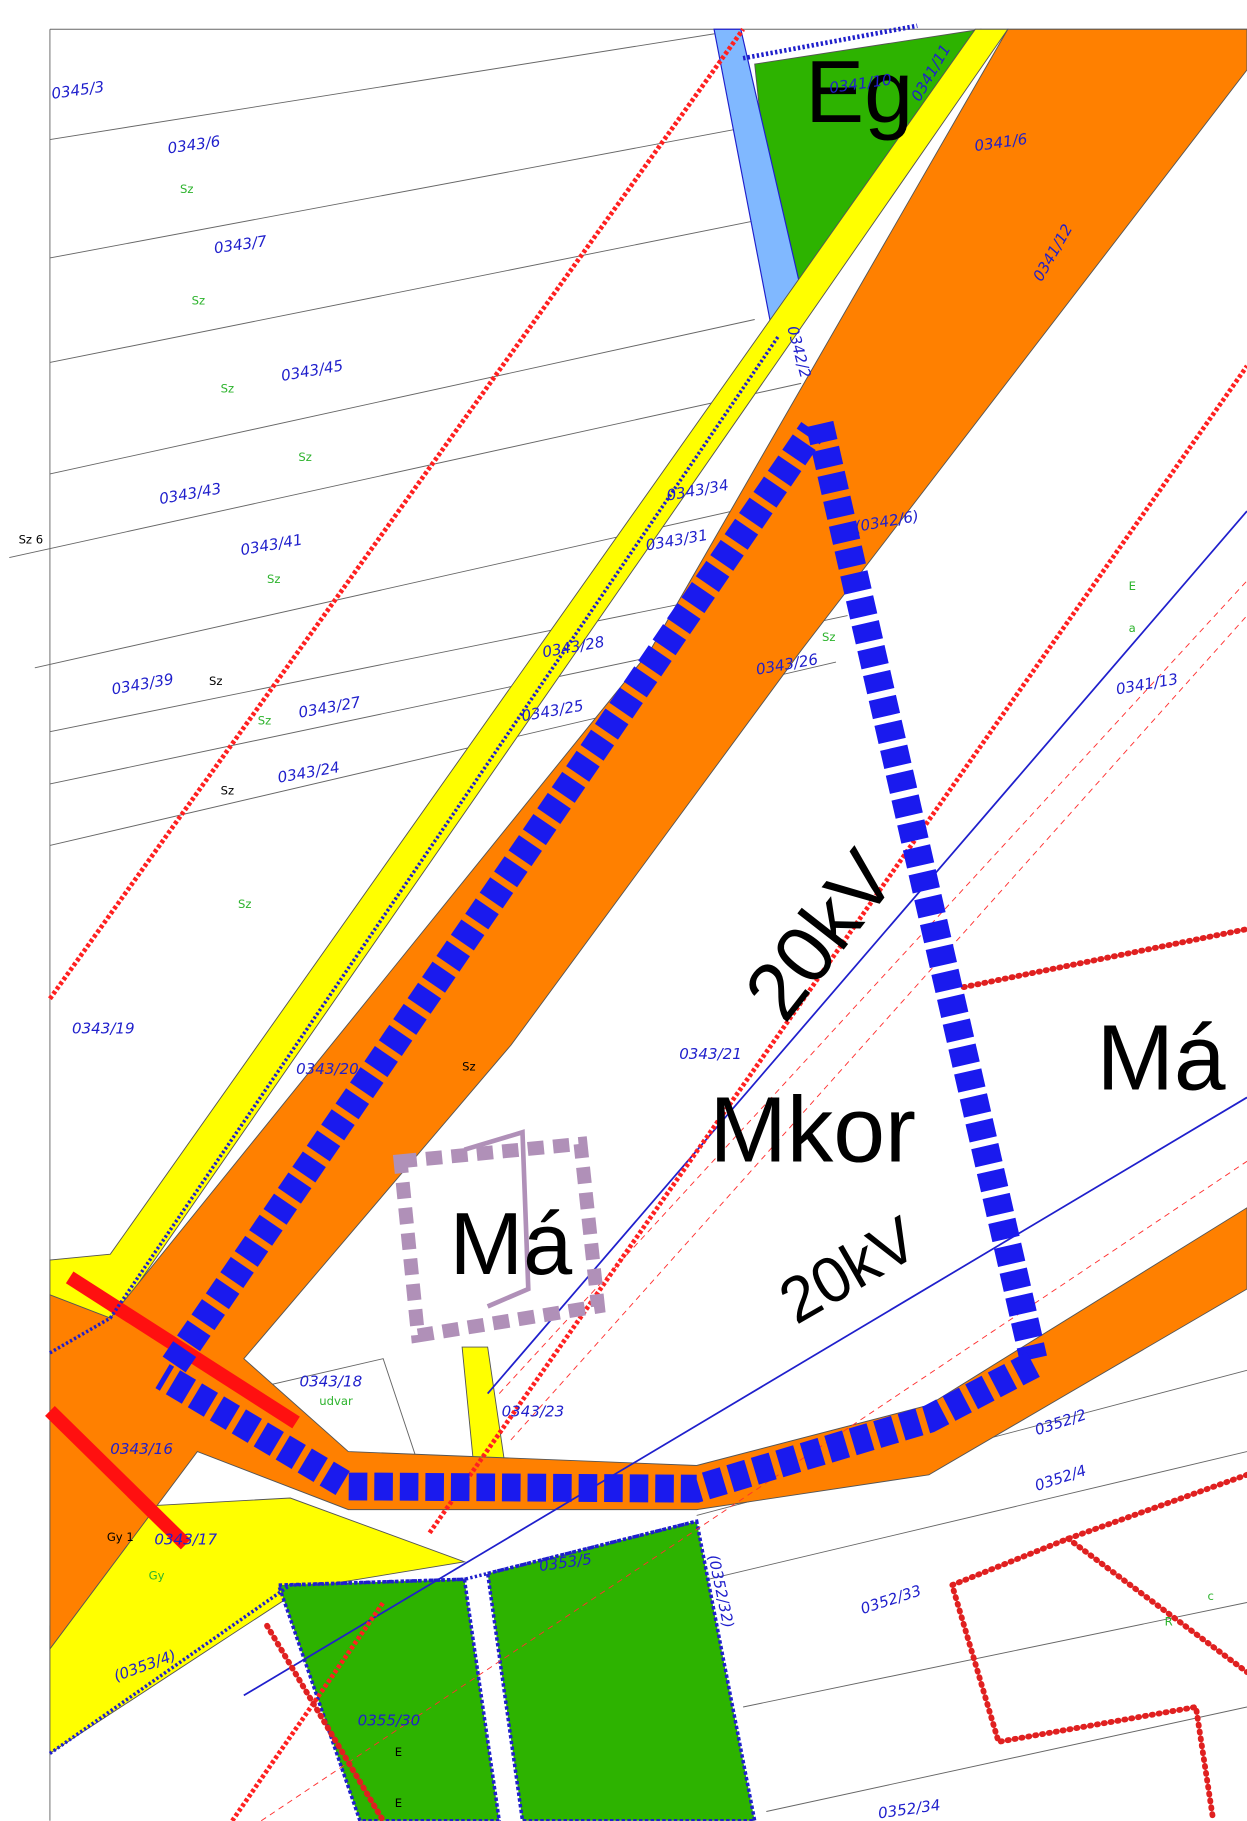  I want to click on zone-label: Mkor, so click(813, 1129).